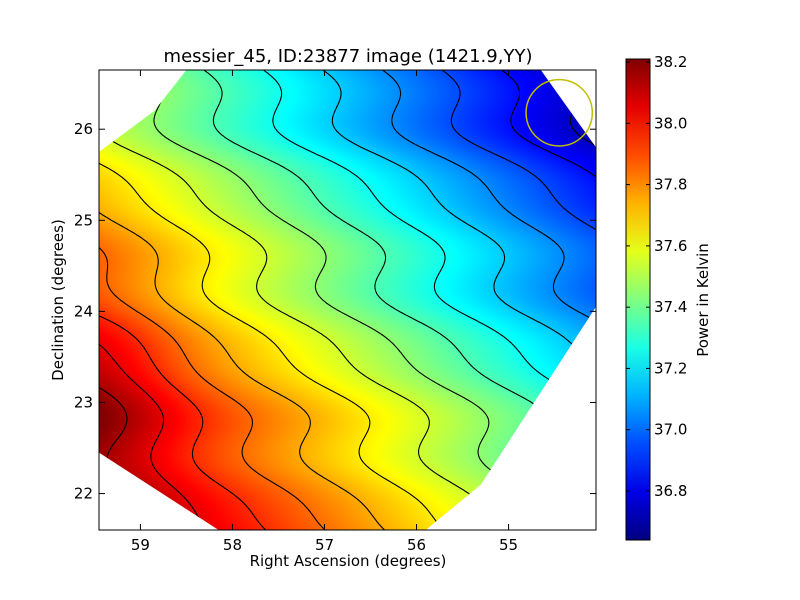 Image resolution: width=800 pixels, height=600 pixels. I want to click on x-tick-label: 59, so click(140, 545).